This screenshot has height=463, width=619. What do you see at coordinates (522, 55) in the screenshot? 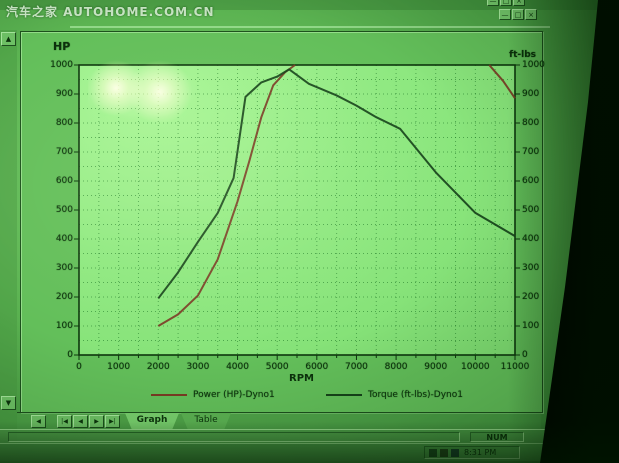
I see `right-axis-title: ft-lbs` at bounding box center [522, 55].